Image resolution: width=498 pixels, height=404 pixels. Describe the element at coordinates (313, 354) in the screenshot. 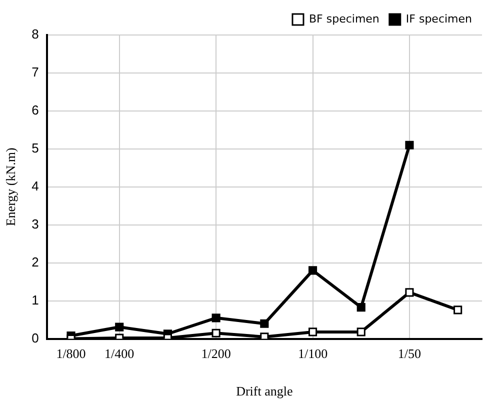

I see `x-tick-label: 1/100` at that location.